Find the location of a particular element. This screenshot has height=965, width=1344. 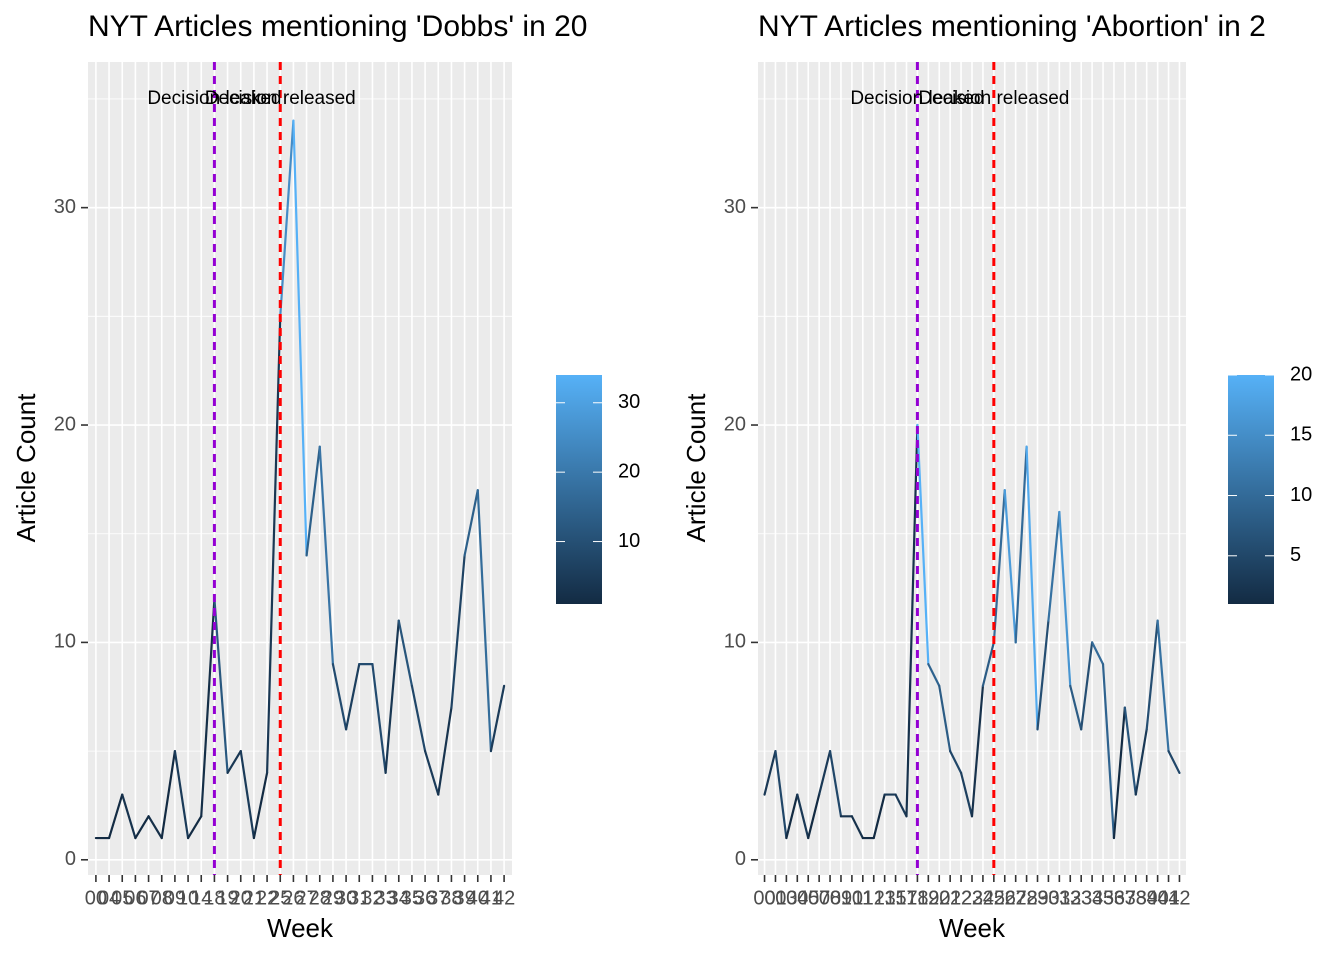

x-tick-label: 13 is located at coordinates (885, 898).